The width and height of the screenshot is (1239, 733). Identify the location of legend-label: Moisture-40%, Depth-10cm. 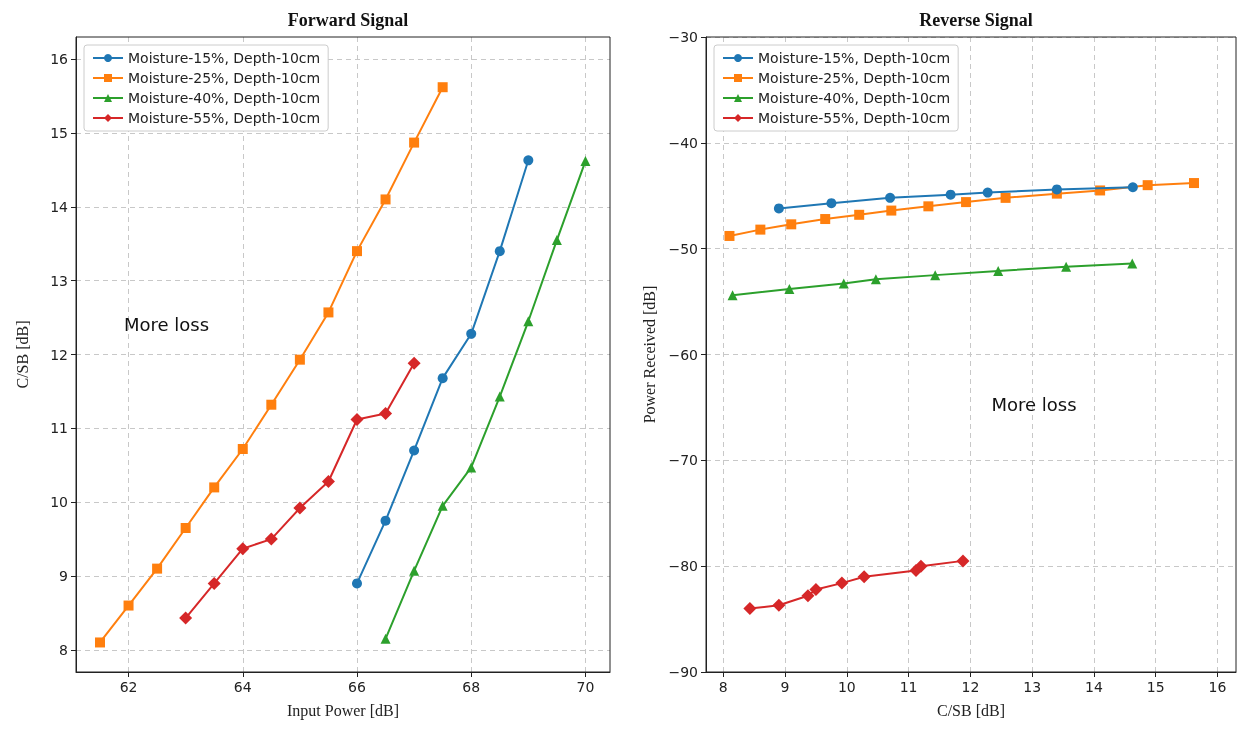
(224, 98).